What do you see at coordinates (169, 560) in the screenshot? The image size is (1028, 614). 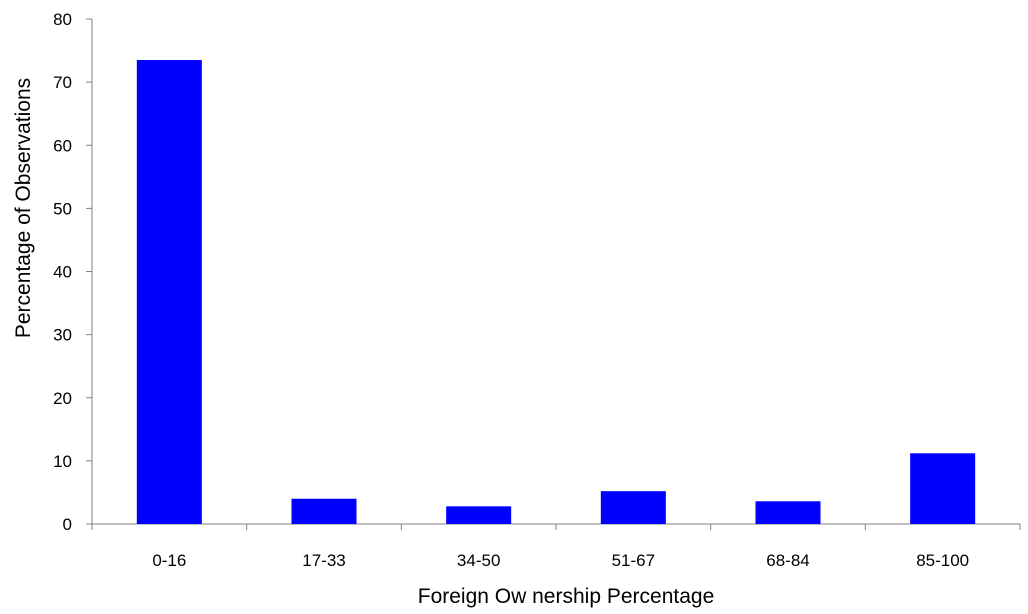 I see `x-tick-label: 0-16` at bounding box center [169, 560].